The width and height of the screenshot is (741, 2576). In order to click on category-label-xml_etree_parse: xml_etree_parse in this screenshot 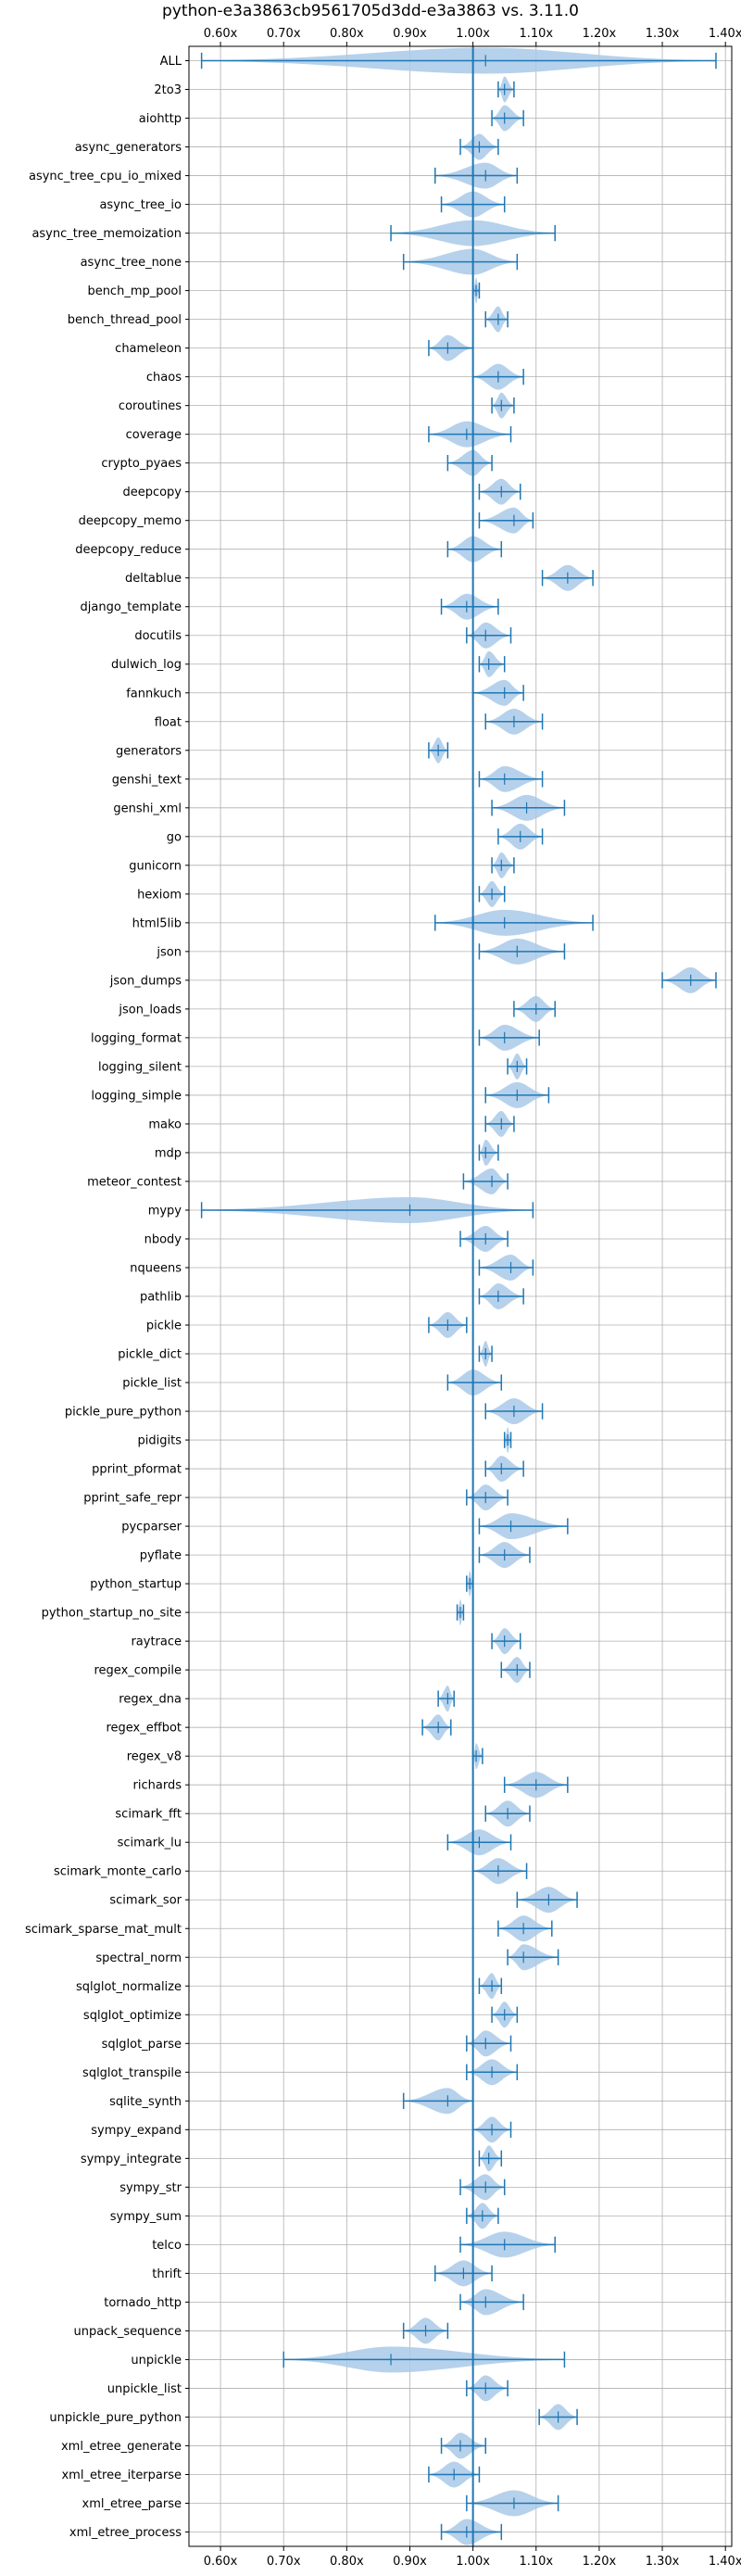, I will do `click(132, 2504)`.